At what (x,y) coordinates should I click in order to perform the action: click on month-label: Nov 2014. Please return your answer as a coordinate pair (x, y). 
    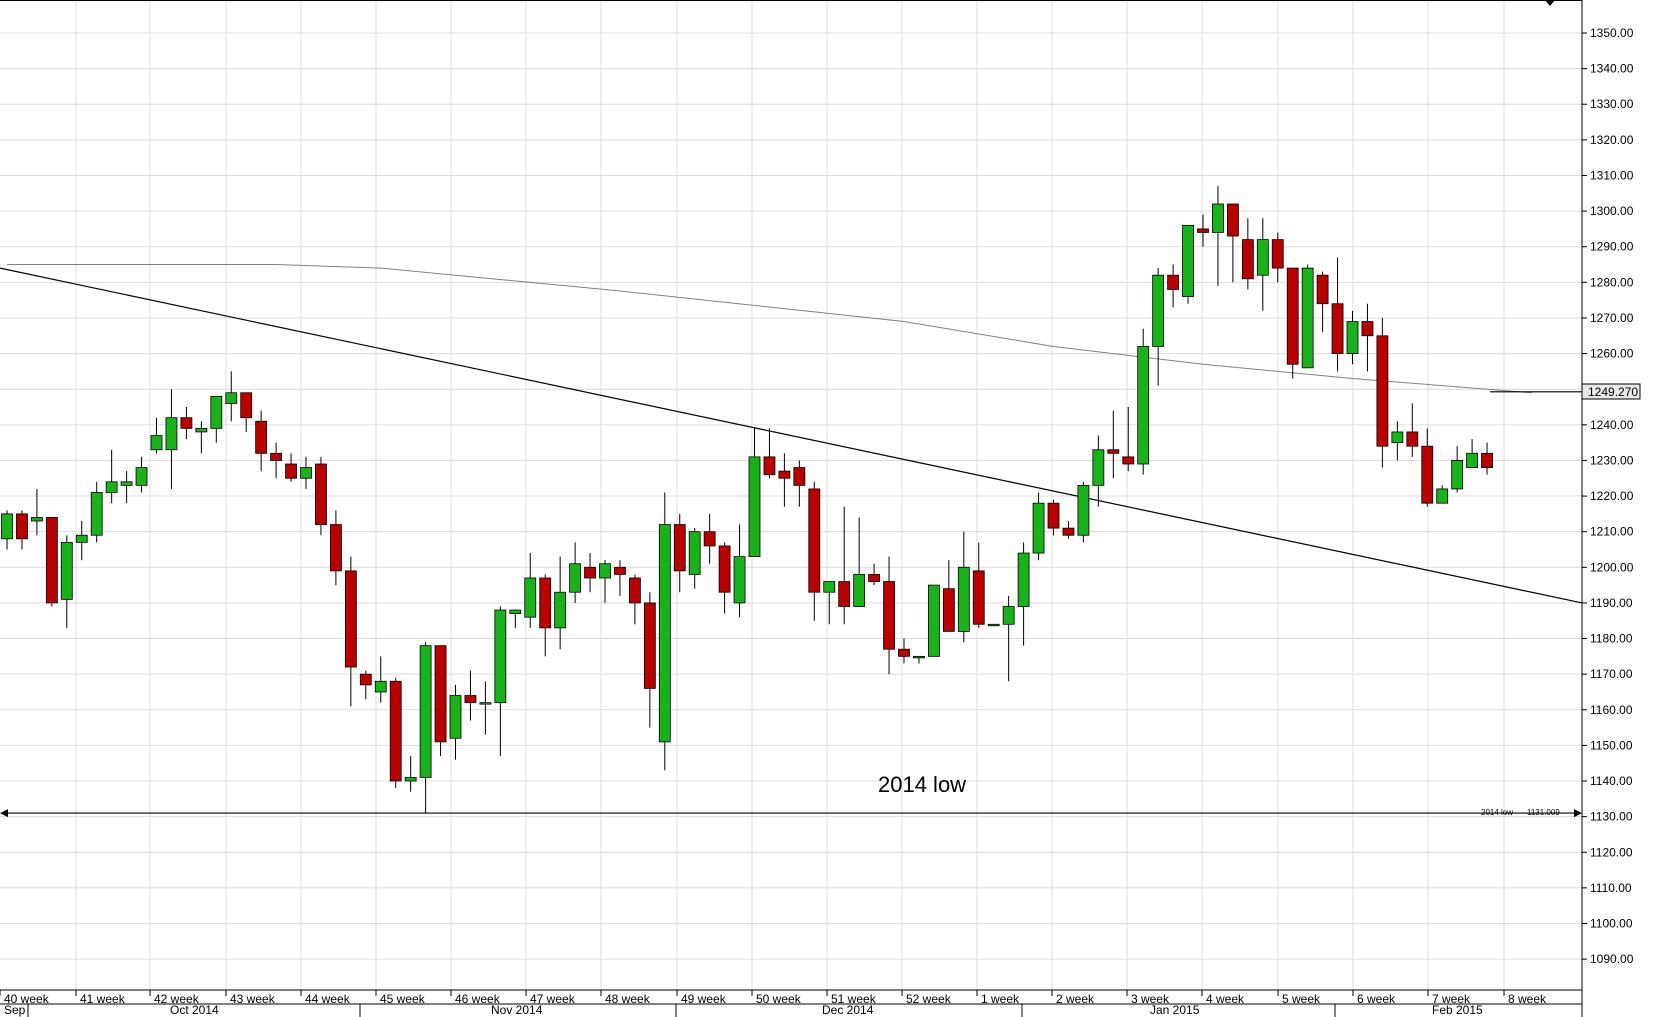
    Looking at the image, I should click on (517, 1010).